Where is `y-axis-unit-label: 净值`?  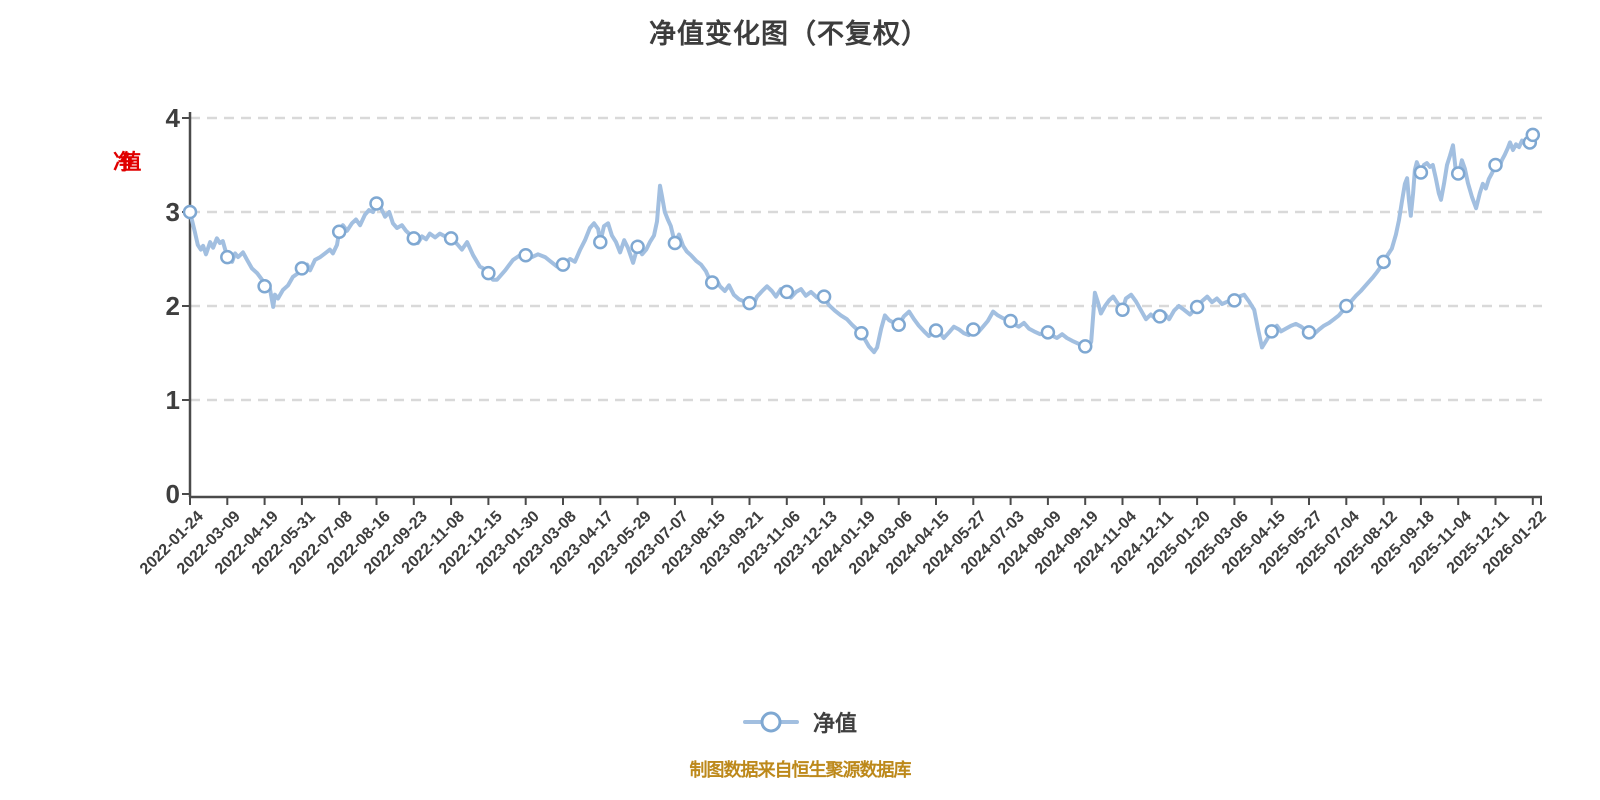
y-axis-unit-label: 净值 is located at coordinates (127, 162).